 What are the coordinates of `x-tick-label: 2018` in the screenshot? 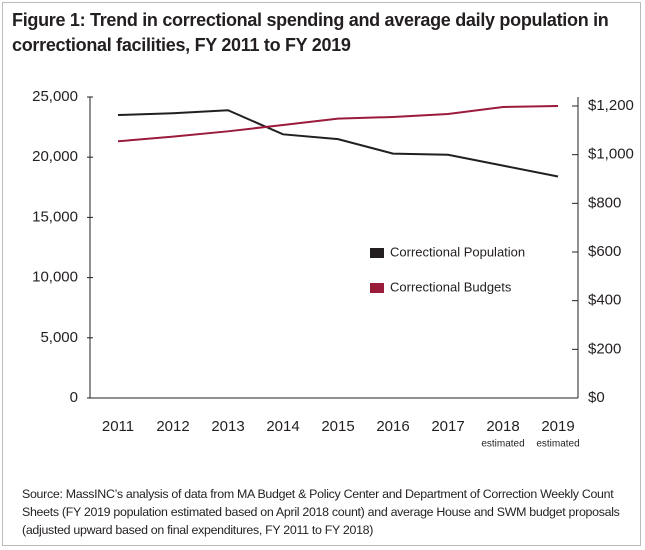 It's located at (502, 426).